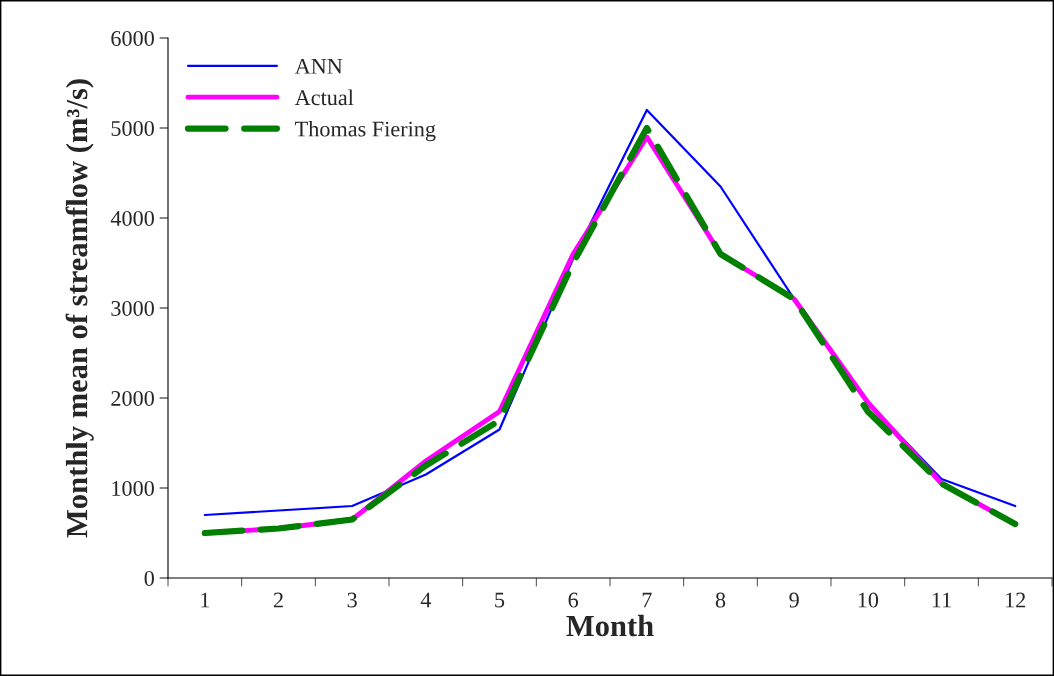 The width and height of the screenshot is (1054, 676). I want to click on x-tick-label: 6, so click(573, 600).